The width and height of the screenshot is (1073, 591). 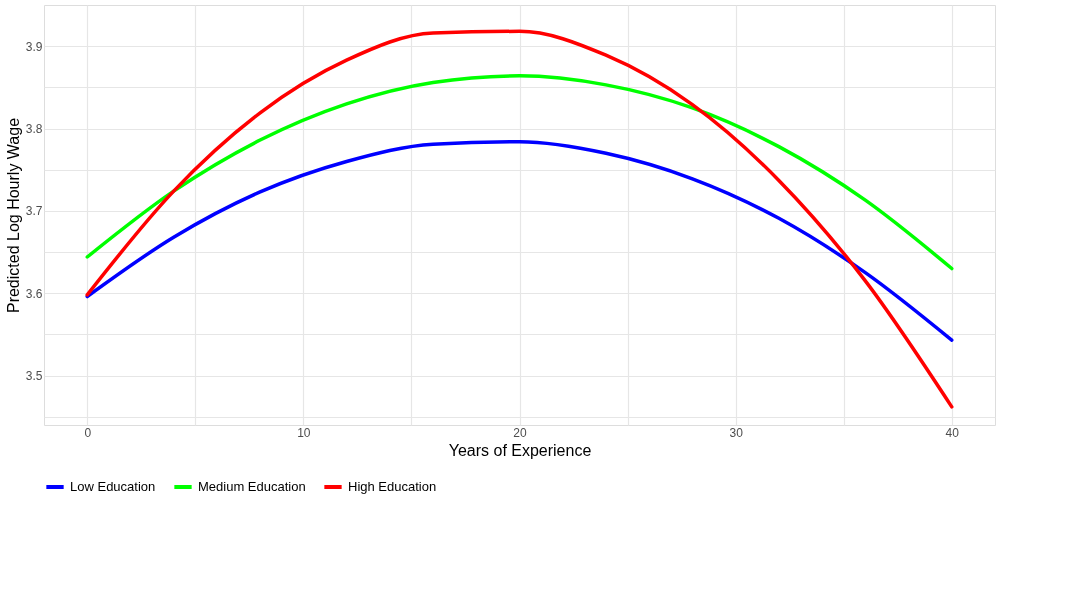 What do you see at coordinates (952, 432) in the screenshot?
I see `x-tick-label: 40` at bounding box center [952, 432].